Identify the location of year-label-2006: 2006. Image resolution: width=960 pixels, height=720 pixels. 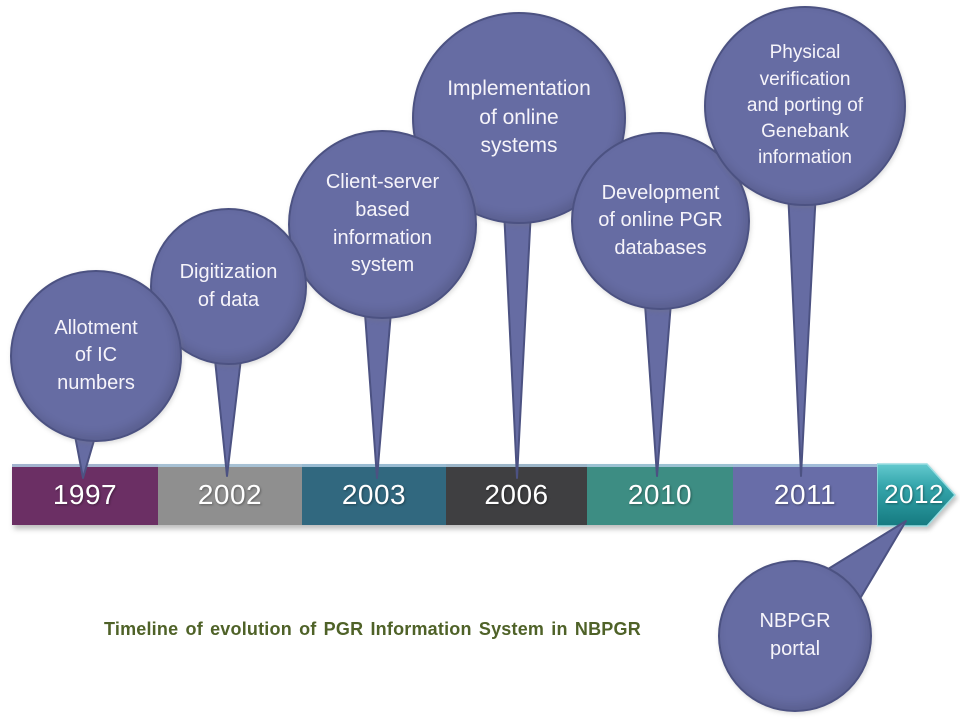
(516, 494).